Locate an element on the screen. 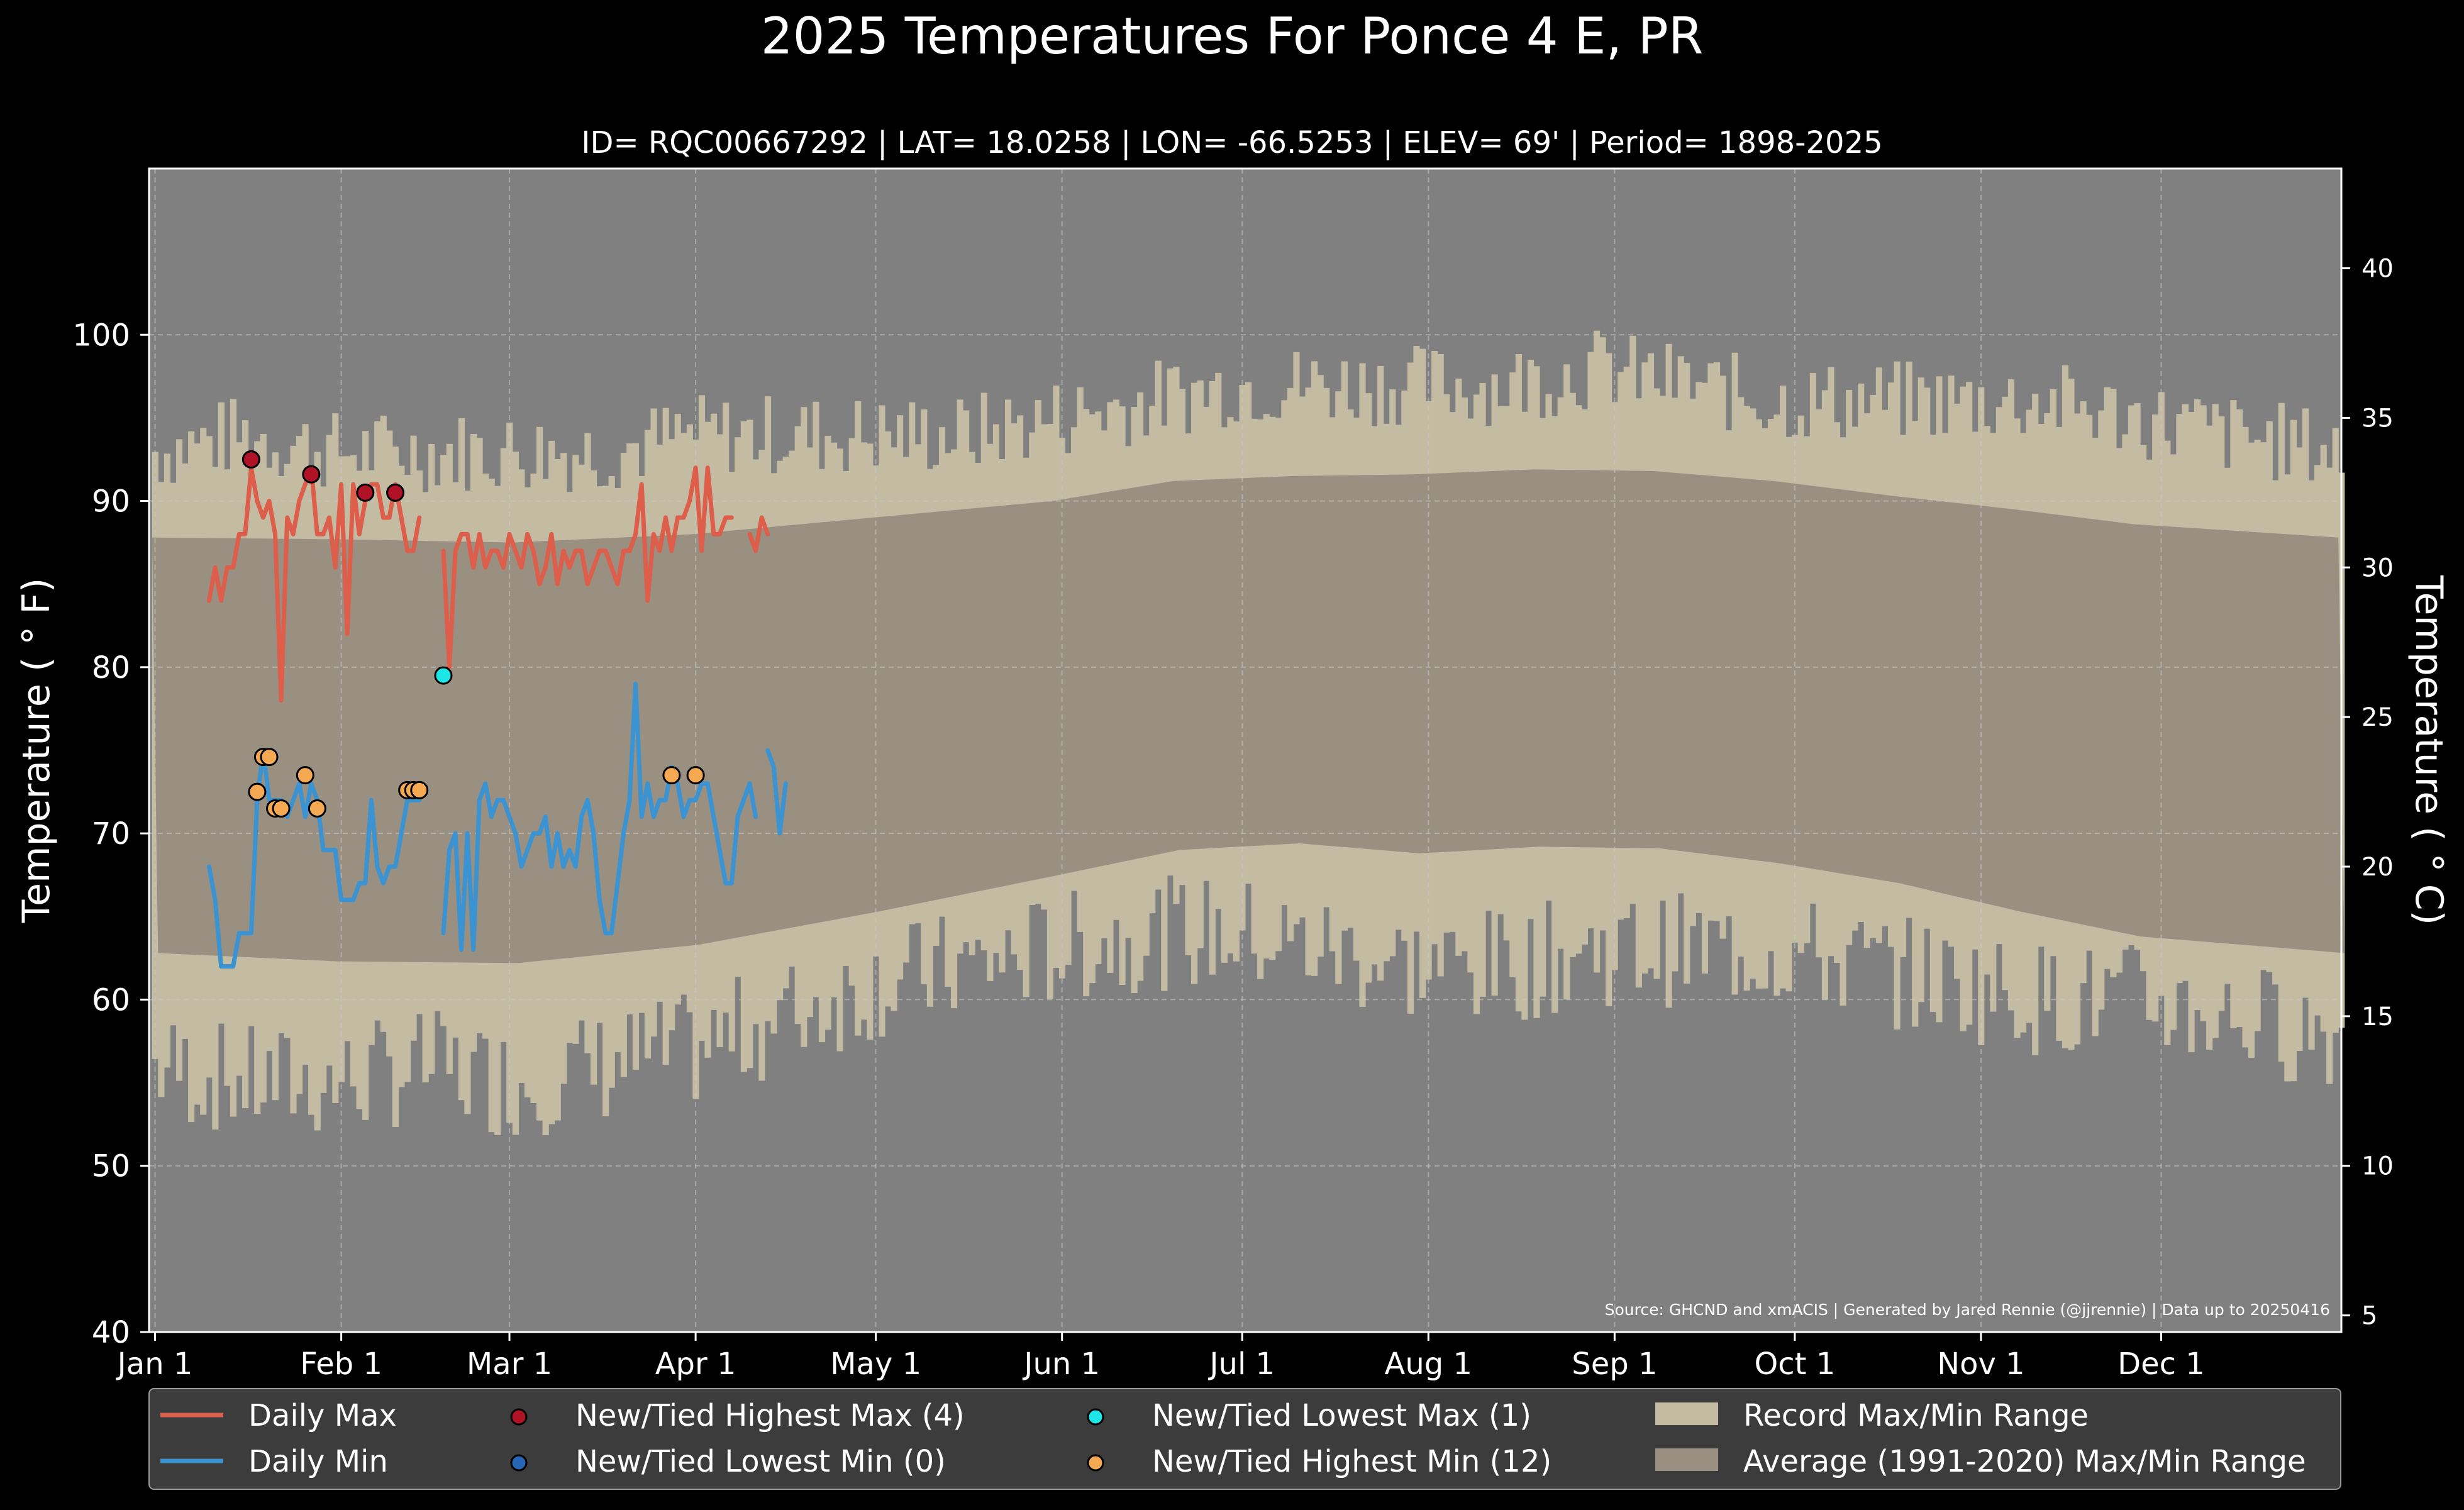 The height and width of the screenshot is (1510, 2464). legend-label: New/Tied Lowest Min (0) is located at coordinates (760, 1461).